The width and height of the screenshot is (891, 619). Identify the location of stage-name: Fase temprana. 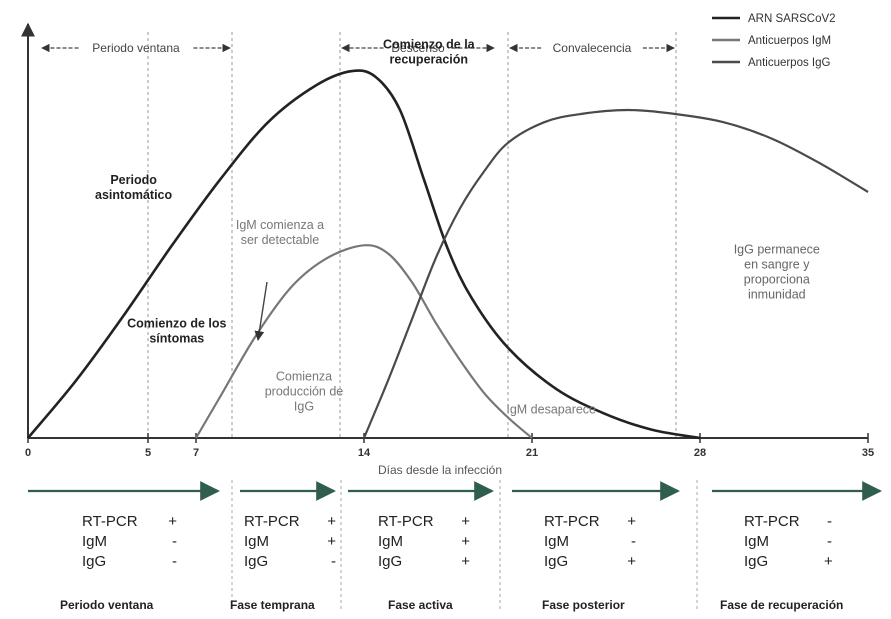
(272, 605).